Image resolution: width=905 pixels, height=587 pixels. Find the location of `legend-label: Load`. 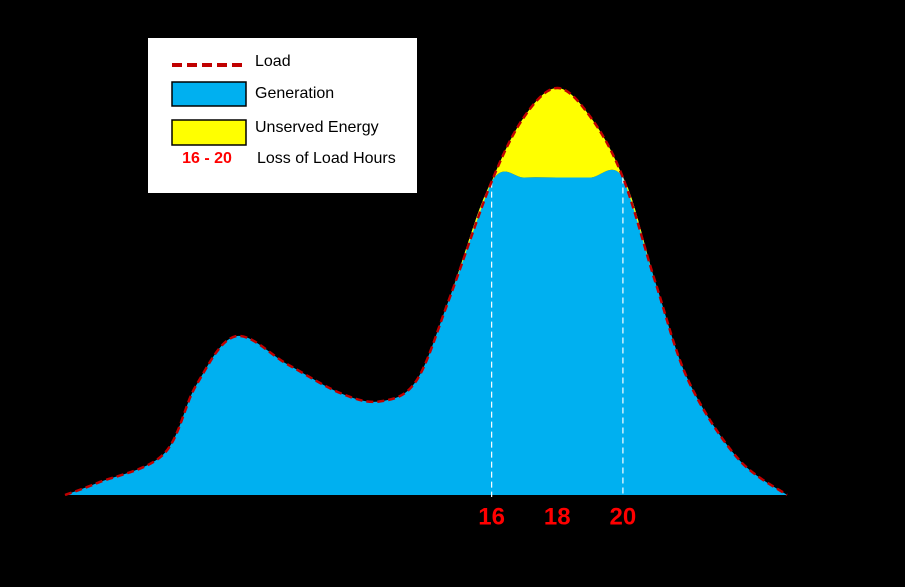

legend-label: Load is located at coordinates (273, 61).